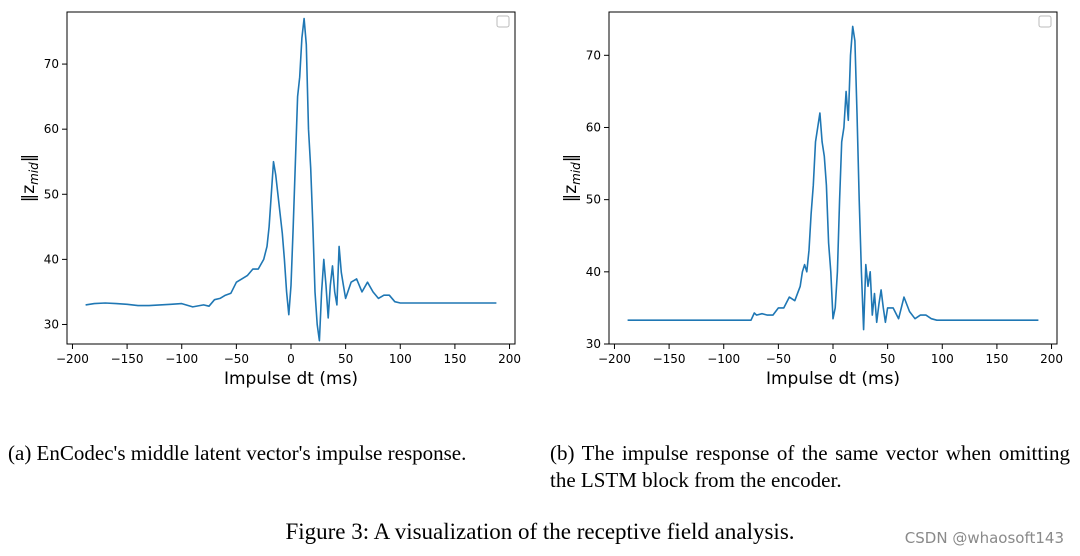  I want to click on x-tick-label-a: −100, so click(181, 359).